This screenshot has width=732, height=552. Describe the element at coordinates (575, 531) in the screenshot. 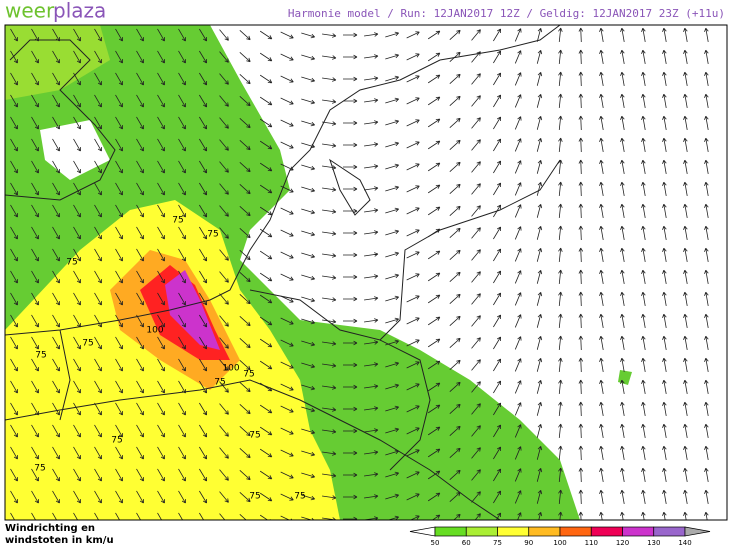

I see `colorbar-segment` at that location.